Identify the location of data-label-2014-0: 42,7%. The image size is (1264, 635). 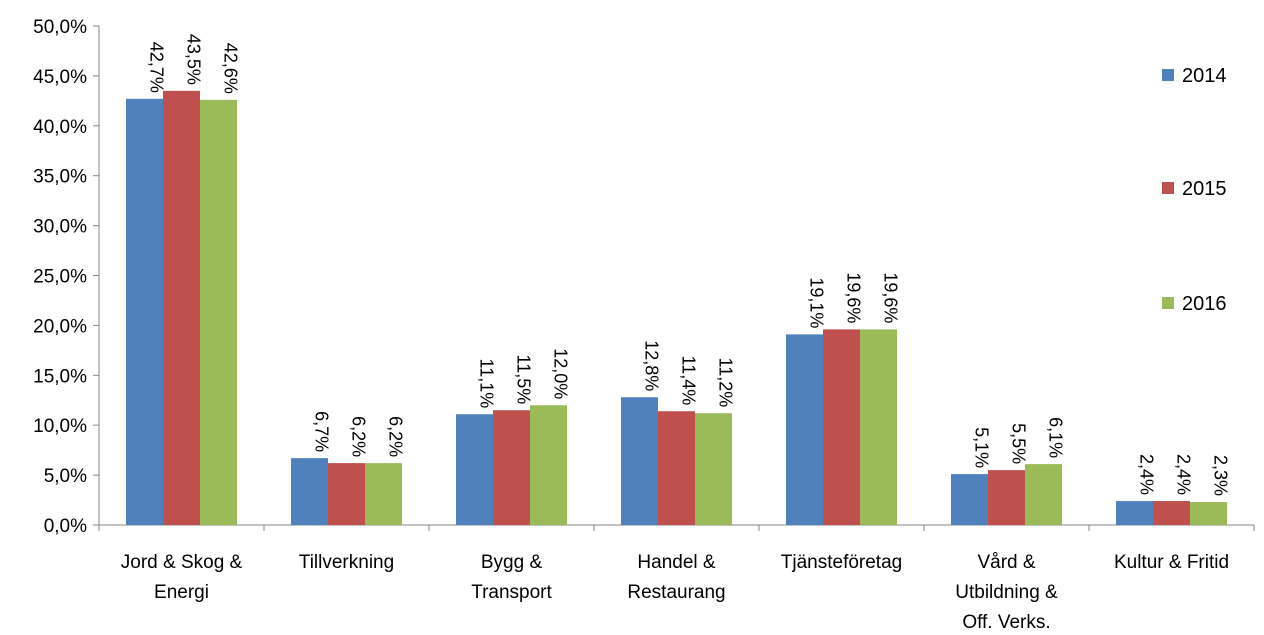
(157, 67).